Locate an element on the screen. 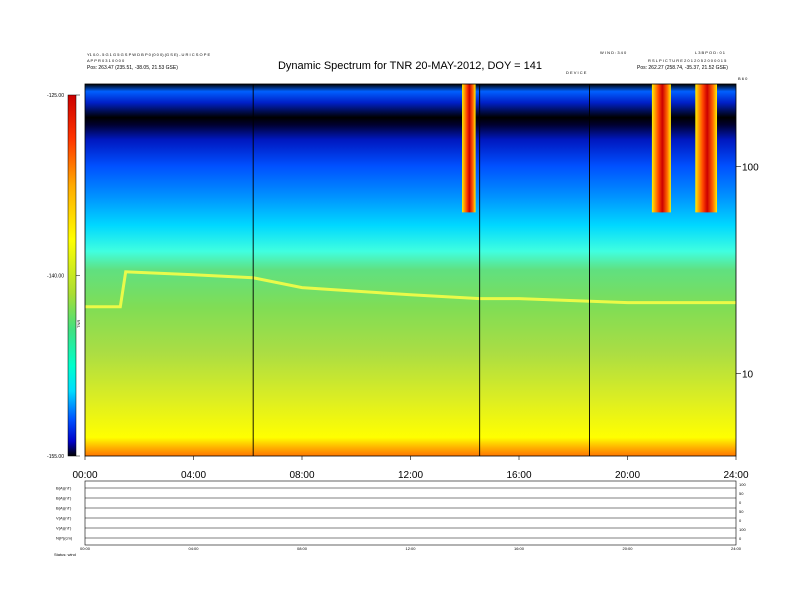 This screenshot has width=792, height=612. colorbar-tick-label: -140.00 is located at coordinates (55, 277).